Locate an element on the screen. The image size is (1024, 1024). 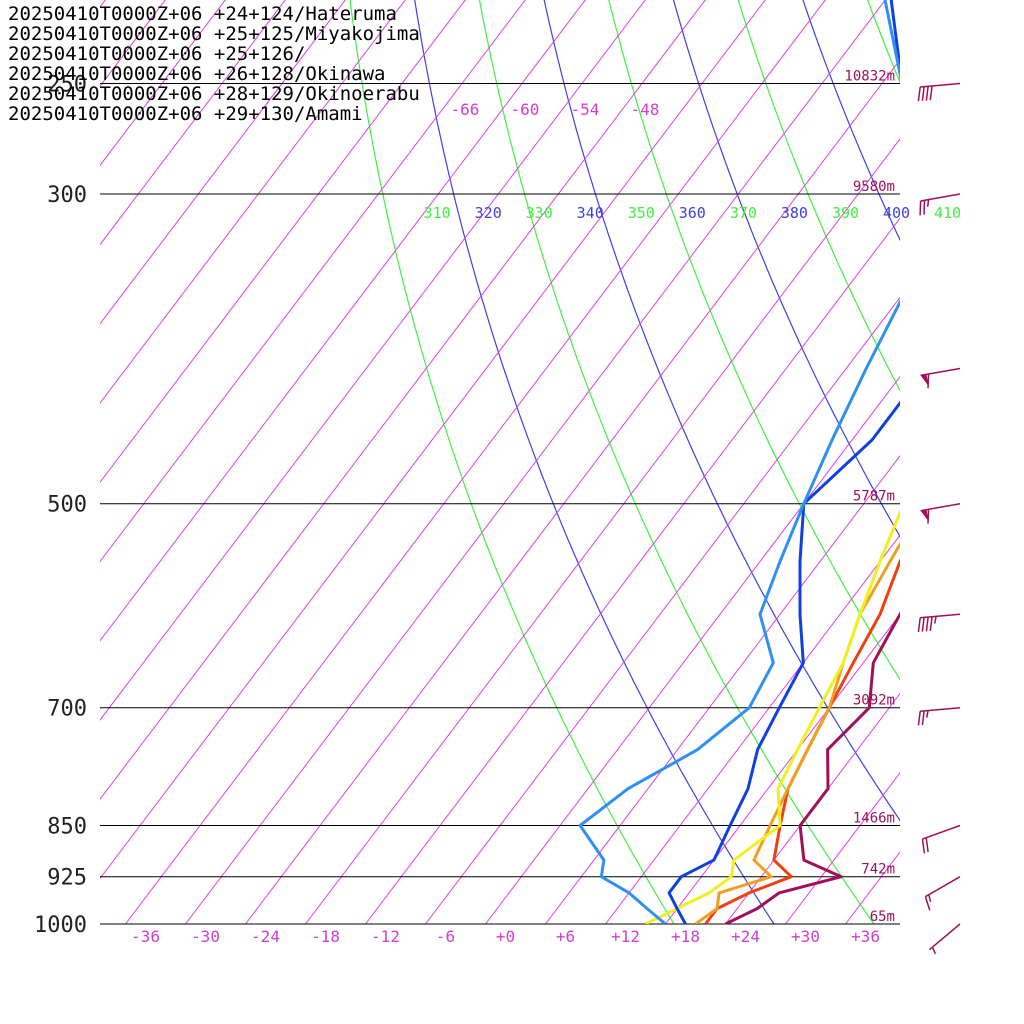
theta-label-400: 400 is located at coordinates (896, 213).